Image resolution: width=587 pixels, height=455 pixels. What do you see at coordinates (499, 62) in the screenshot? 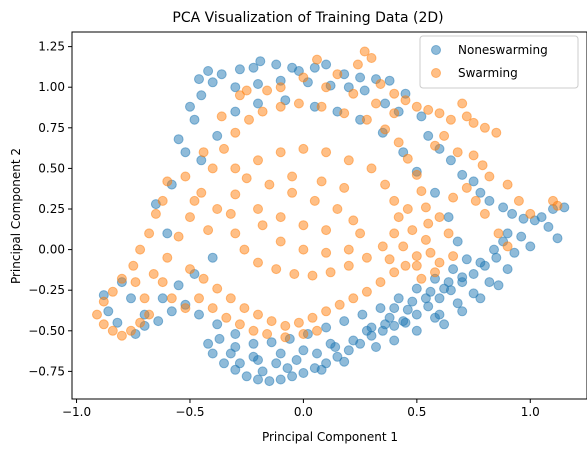
I see `legend: Noneswarming Swarming` at bounding box center [499, 62].